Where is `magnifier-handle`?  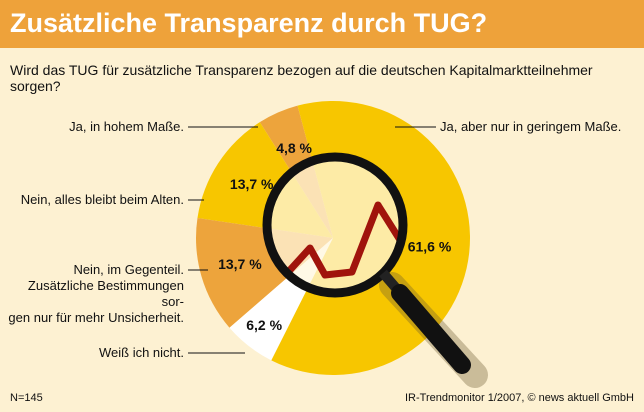 magnifier-handle is located at coordinates (431, 329).